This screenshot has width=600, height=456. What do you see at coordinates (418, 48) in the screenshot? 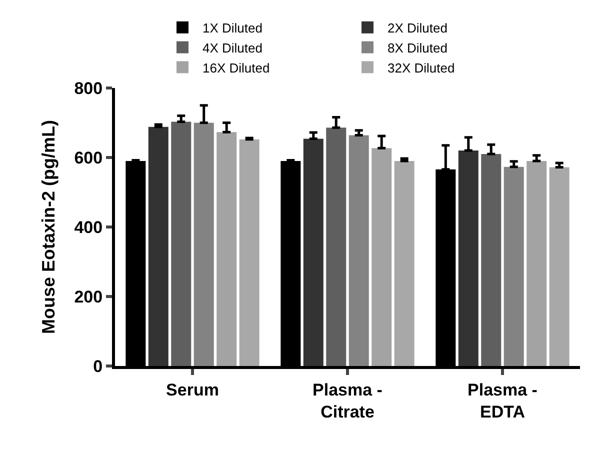
I see `legend-label: 8X Diluted` at bounding box center [418, 48].